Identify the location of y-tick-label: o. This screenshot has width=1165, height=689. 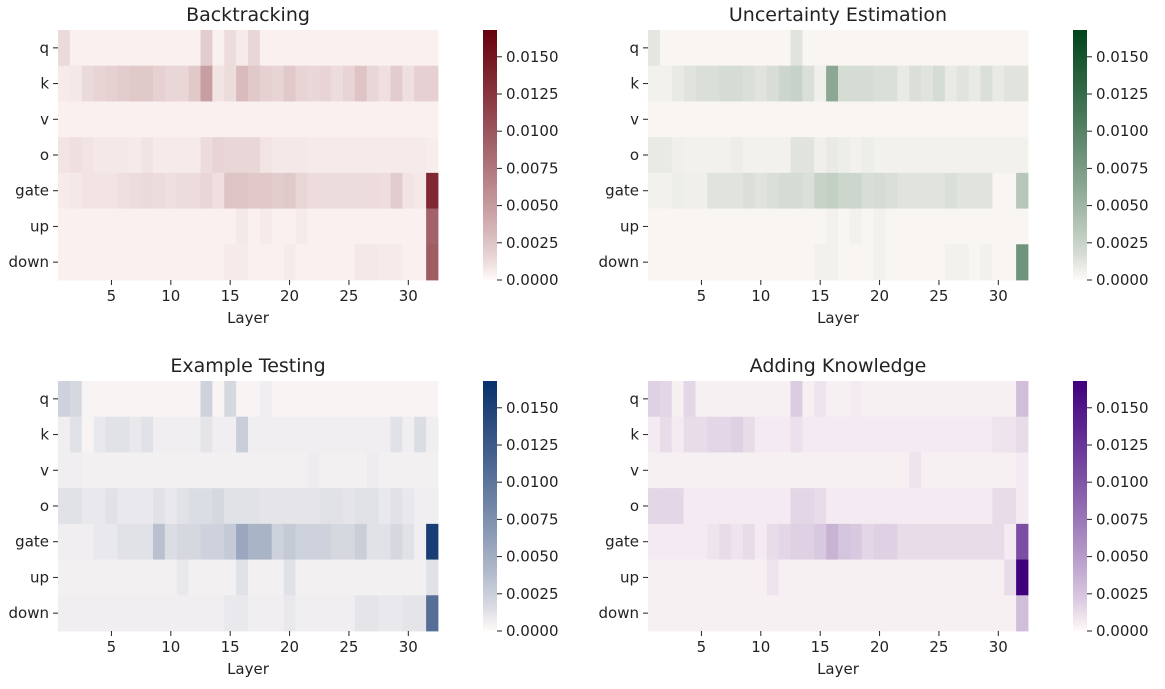
(634, 155).